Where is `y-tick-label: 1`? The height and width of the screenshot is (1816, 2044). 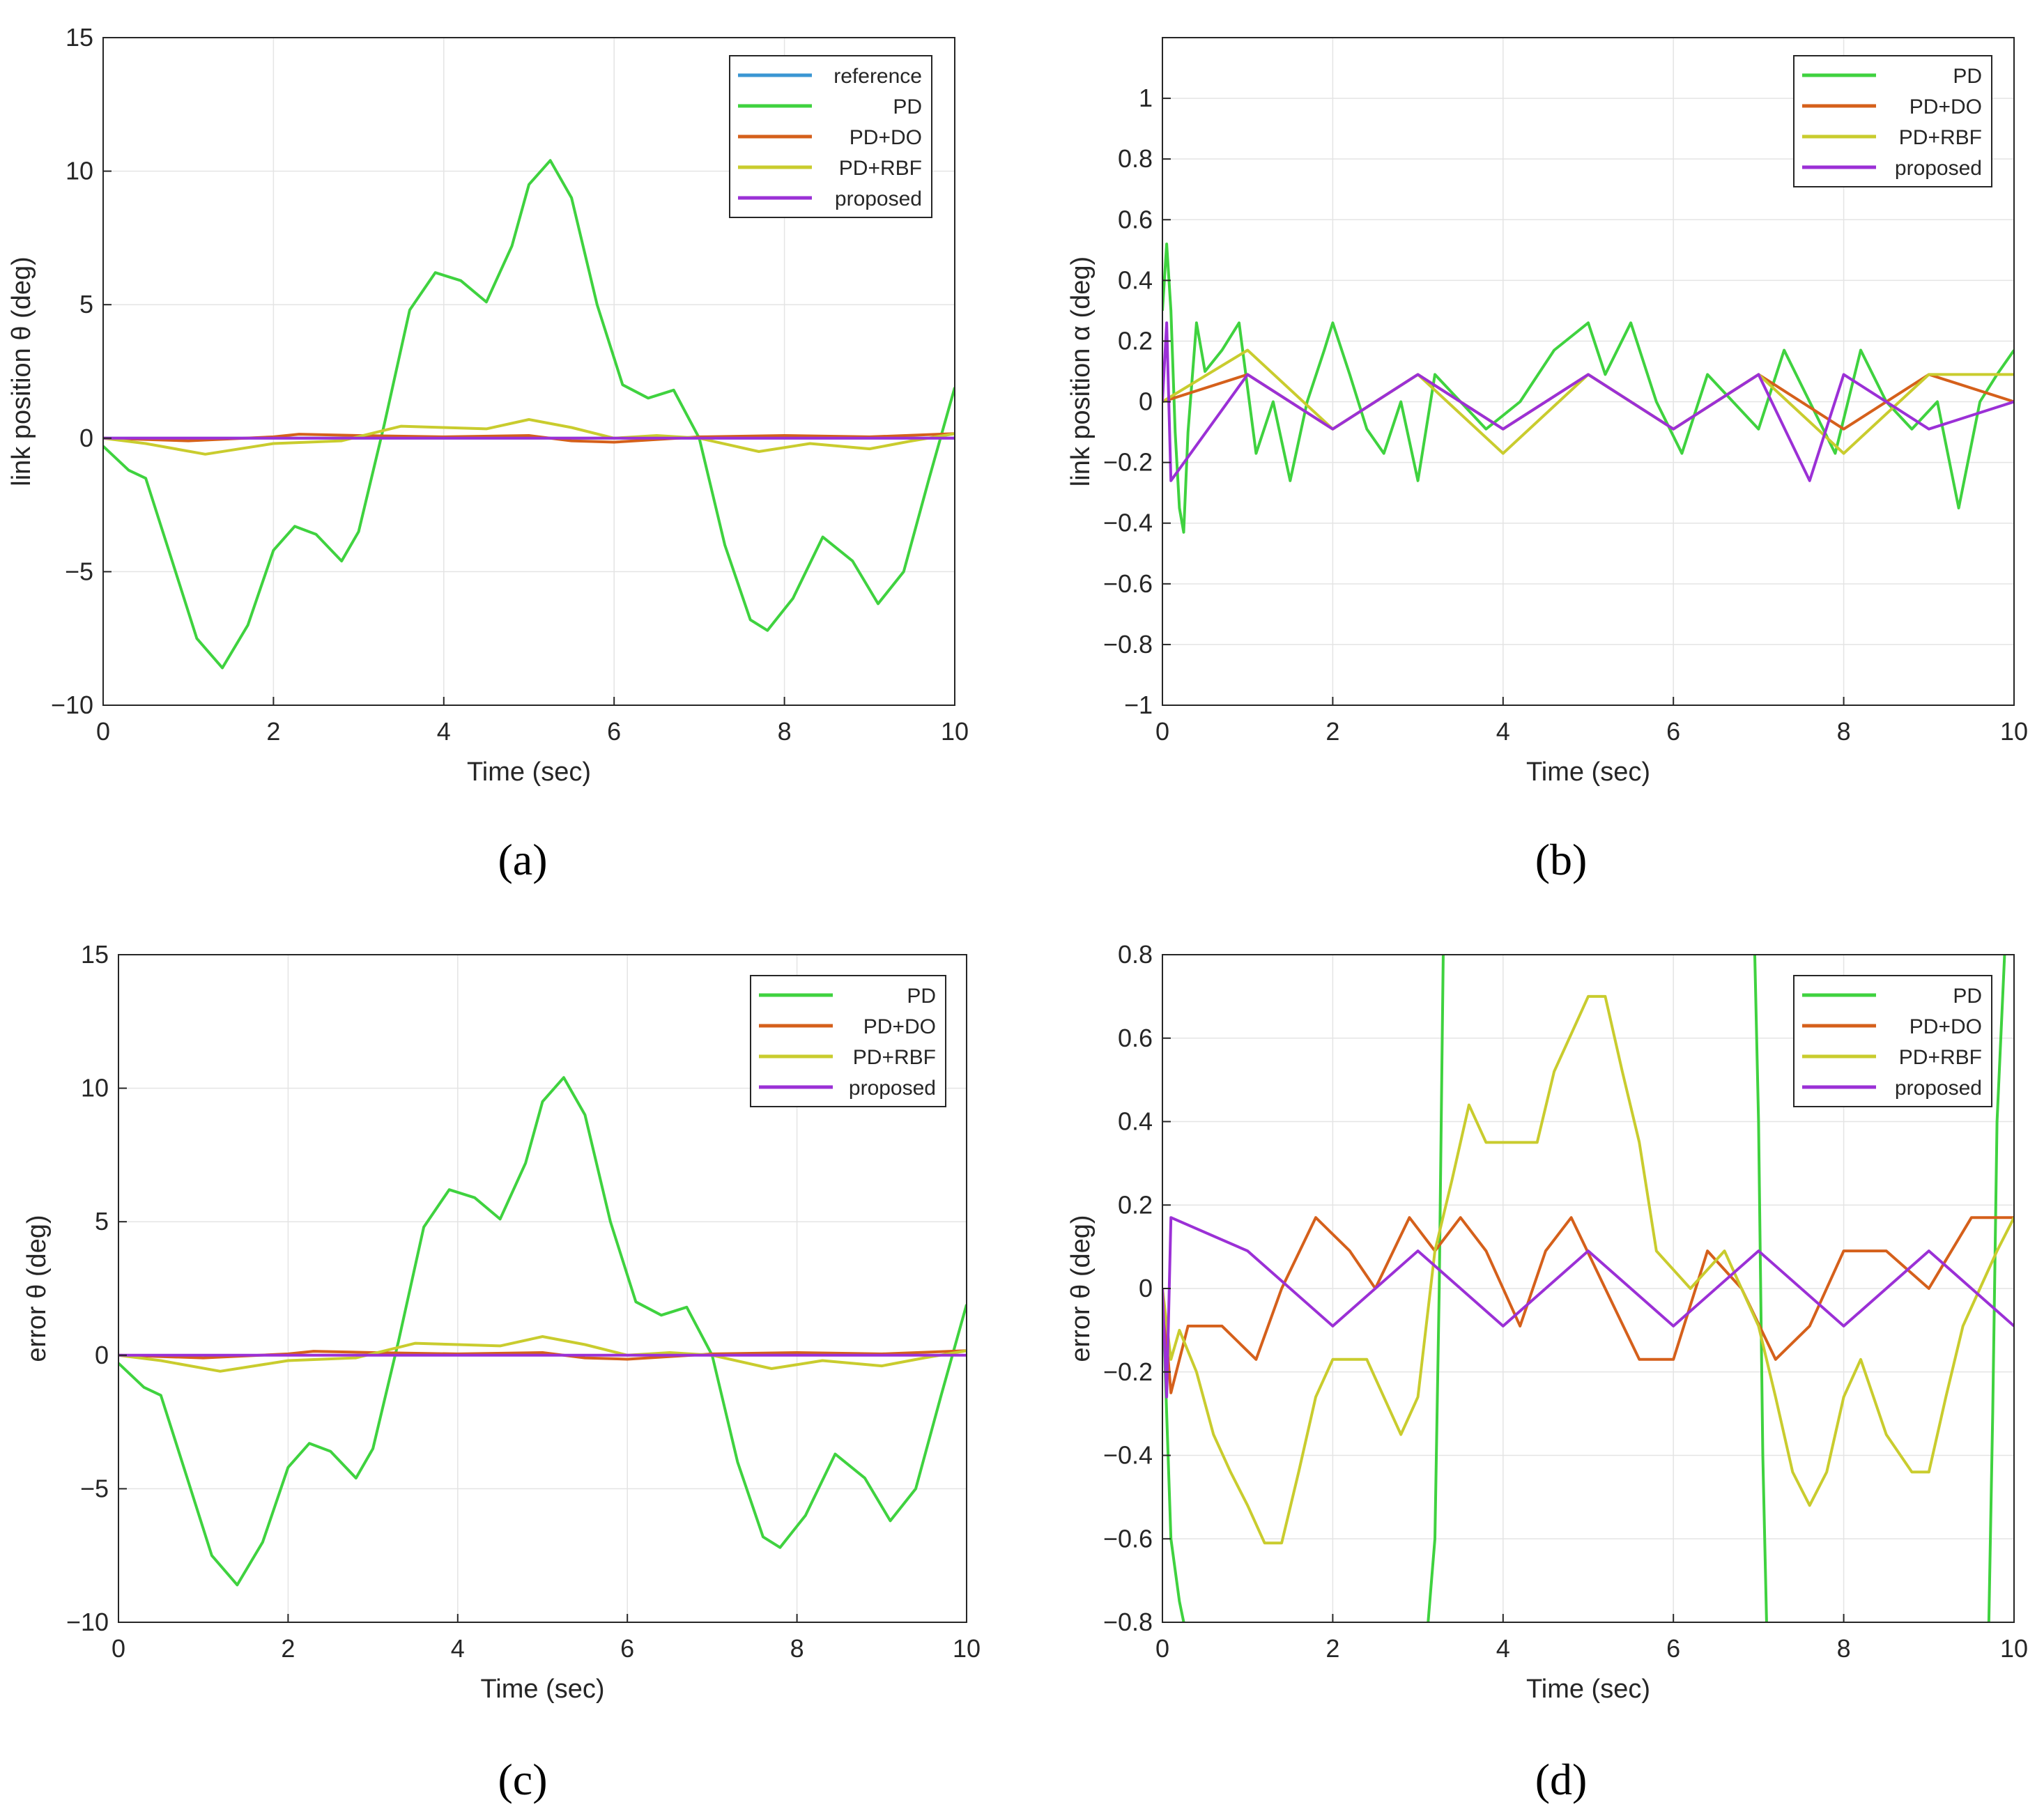 y-tick-label: 1 is located at coordinates (1146, 98).